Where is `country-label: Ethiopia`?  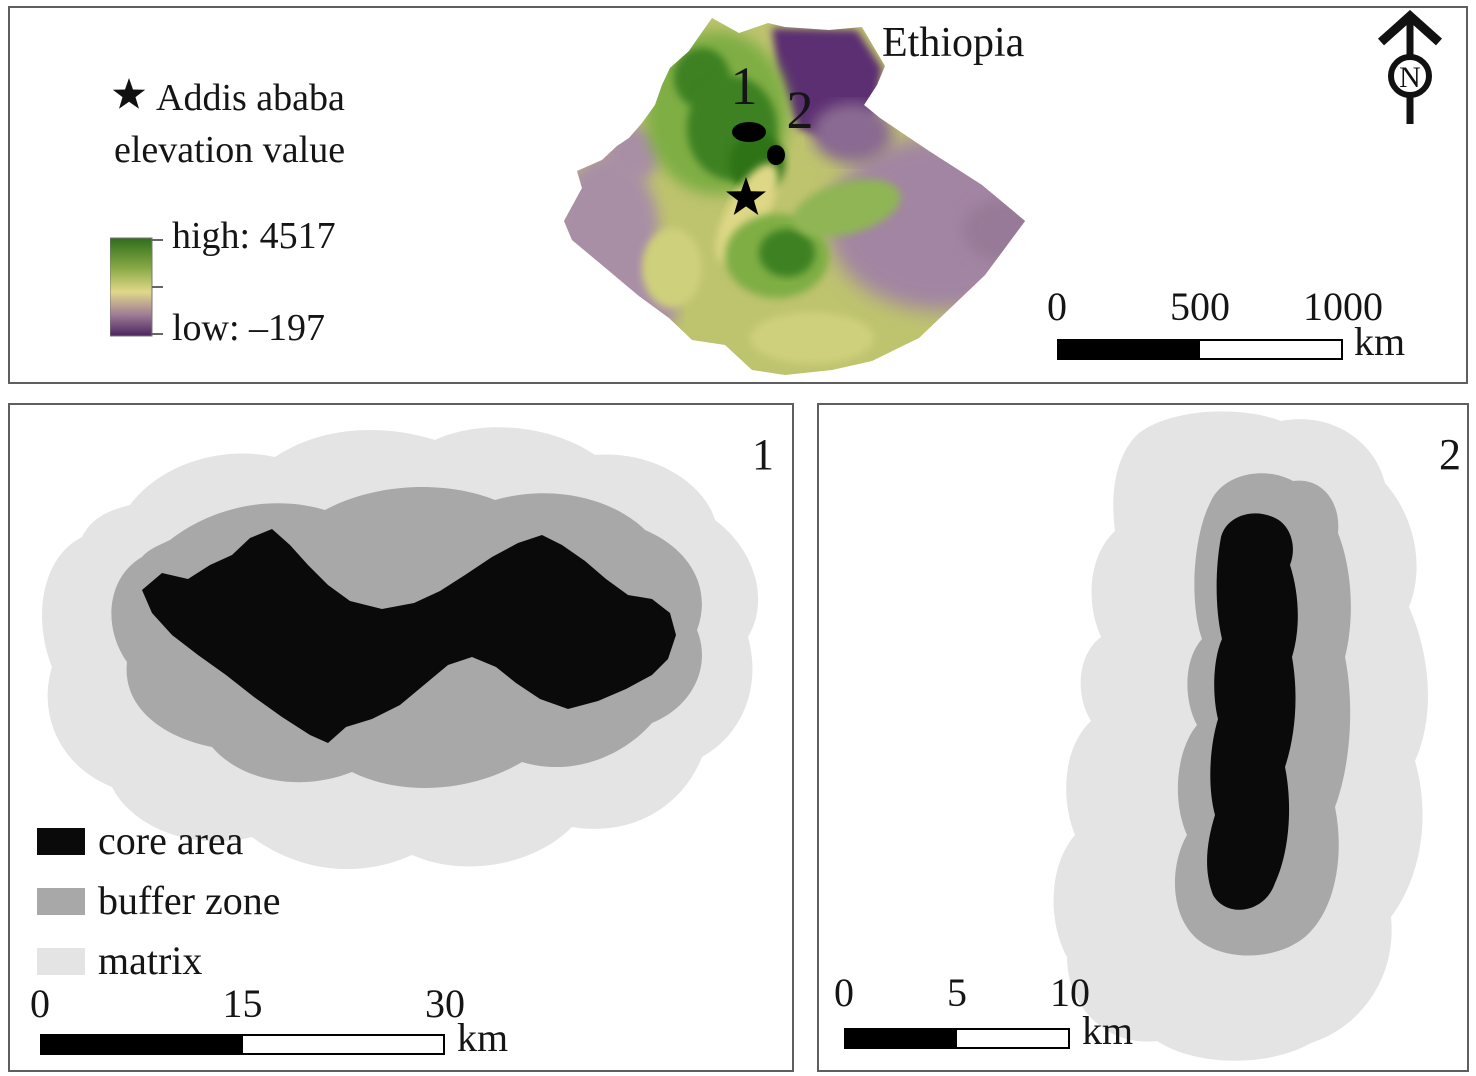 country-label: Ethiopia is located at coordinates (953, 43).